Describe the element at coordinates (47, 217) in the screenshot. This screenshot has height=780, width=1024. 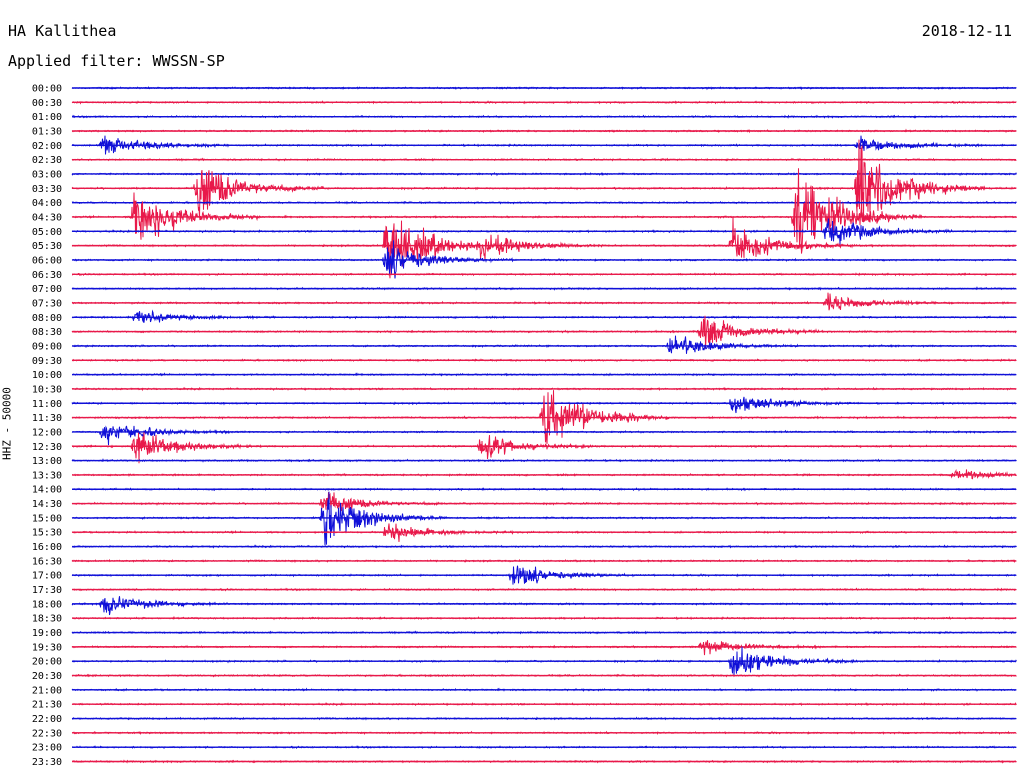
I see `row-time-label: 04:30` at that location.